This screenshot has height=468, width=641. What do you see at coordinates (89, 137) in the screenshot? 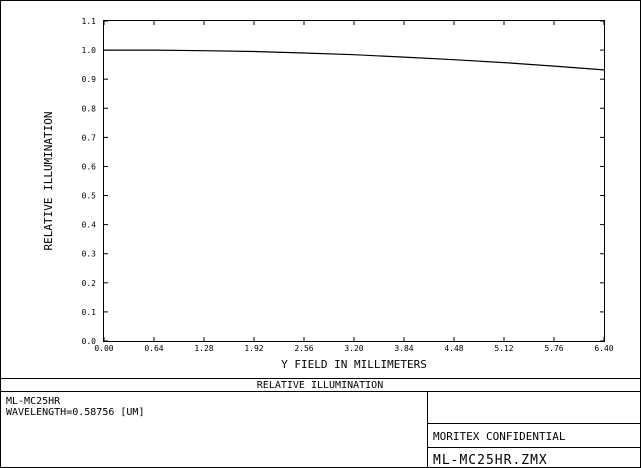
I see `y-tick-label: 0.7` at bounding box center [89, 137].